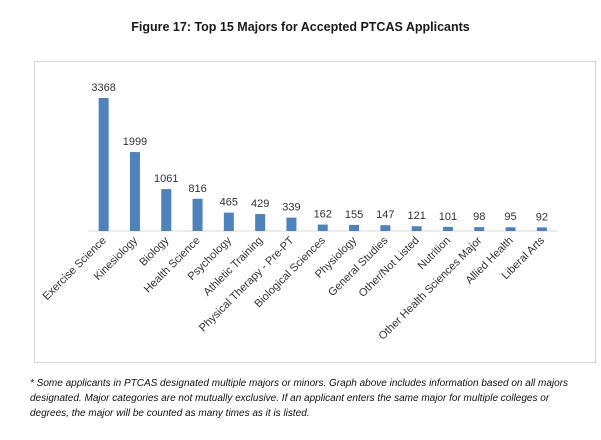 This screenshot has height=440, width=601. I want to click on data-label: 95, so click(510, 217).